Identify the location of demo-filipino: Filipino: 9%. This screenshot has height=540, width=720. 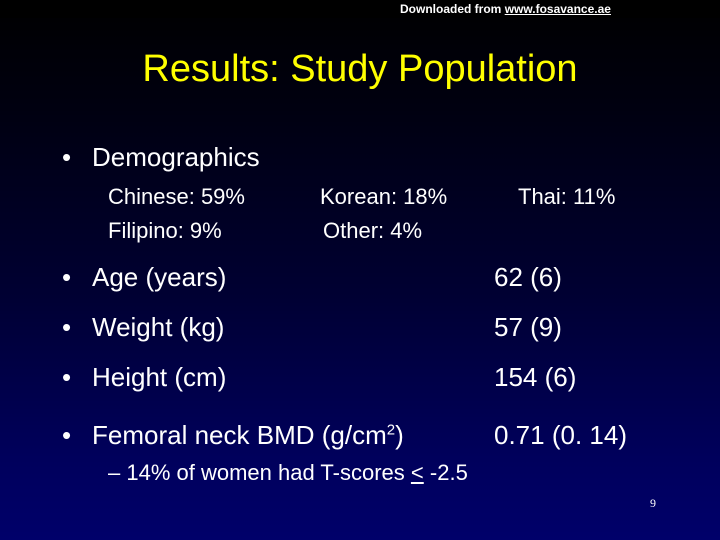
(165, 230).